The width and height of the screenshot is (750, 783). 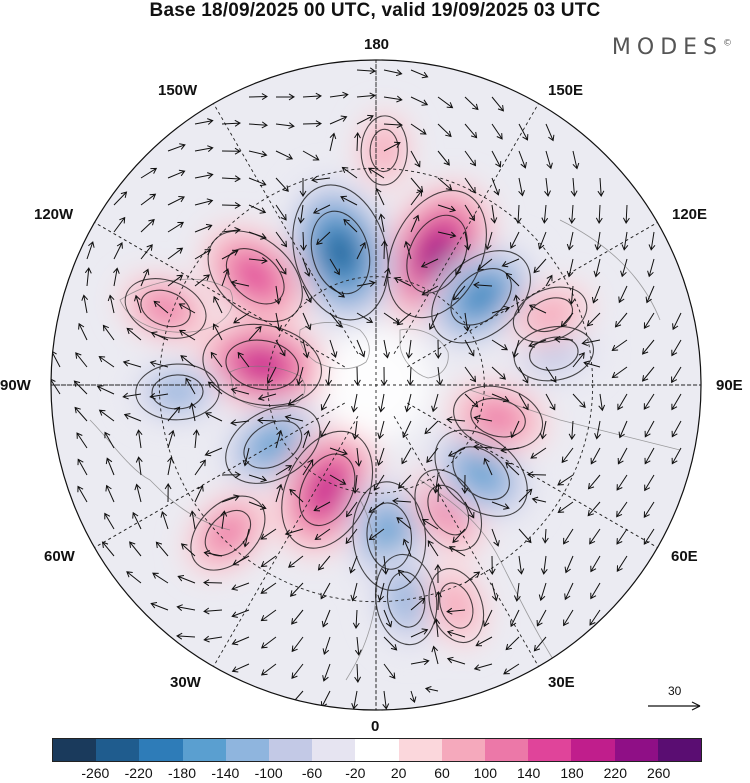 What do you see at coordinates (59, 556) in the screenshot?
I see `lon-label-60w: 60W` at bounding box center [59, 556].